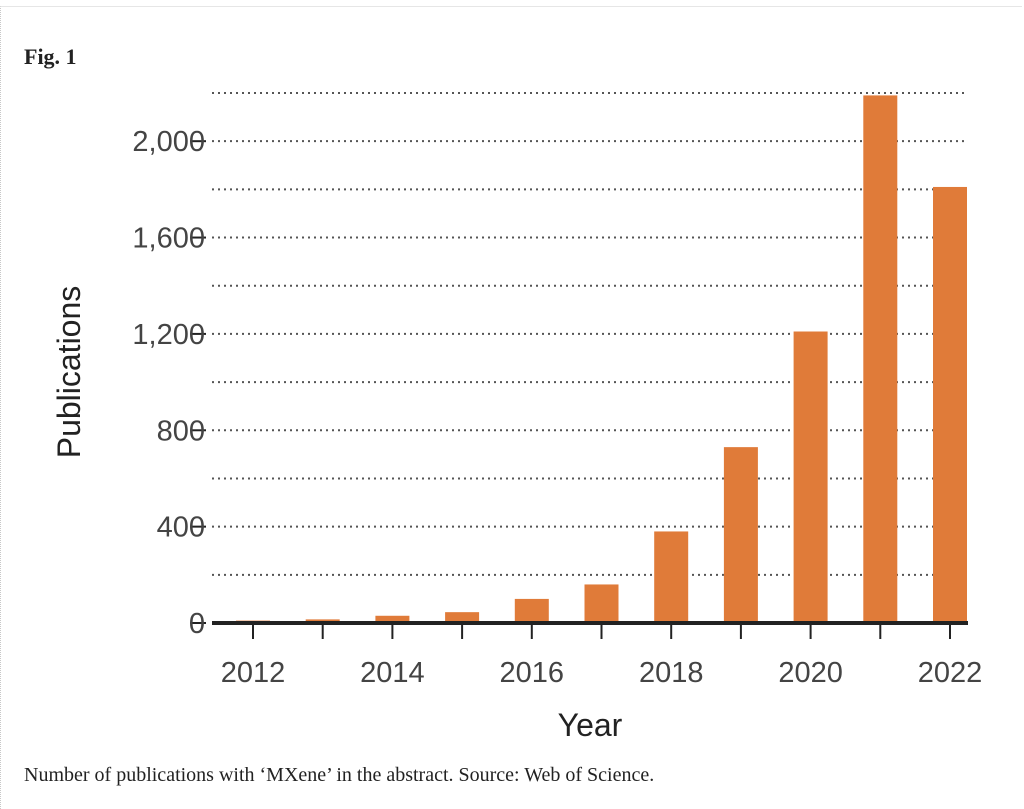 The height and width of the screenshot is (809, 1024). What do you see at coordinates (197, 624) in the screenshot?
I see `y-tick-label: 0` at bounding box center [197, 624].